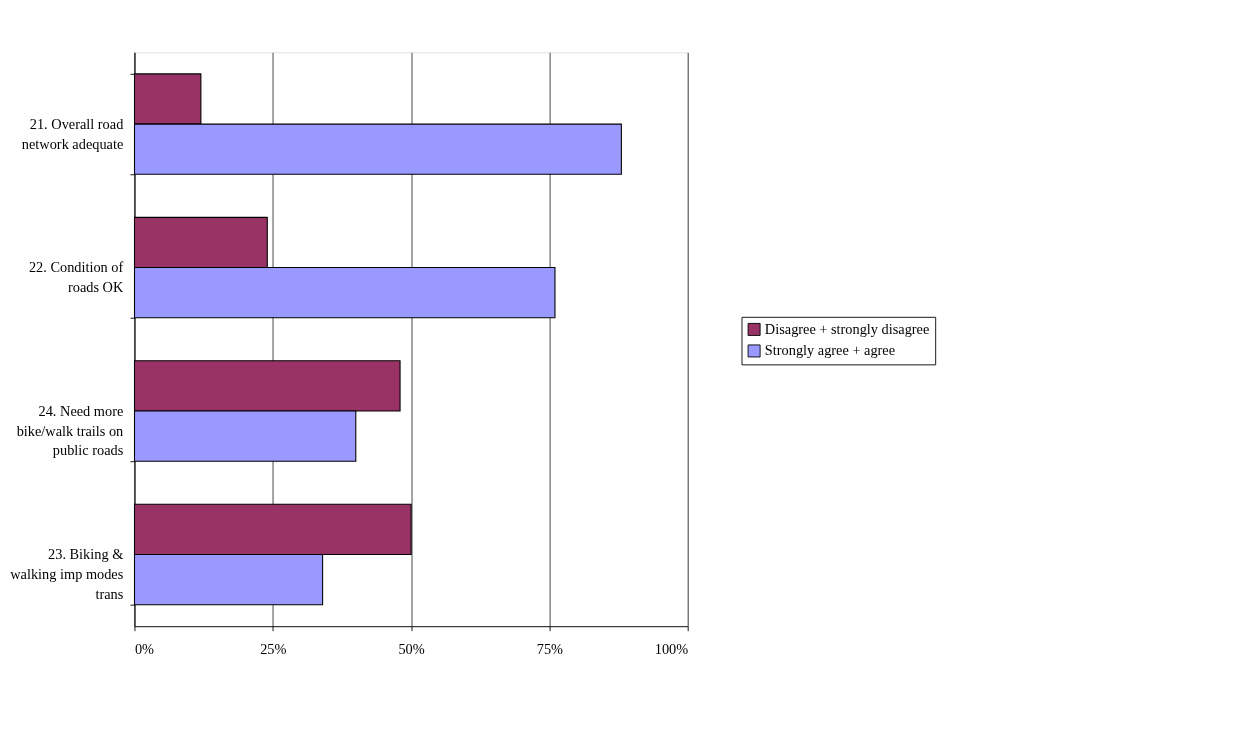  What do you see at coordinates (830, 350) in the screenshot?
I see `legend-label: Strongly agree + agree` at bounding box center [830, 350].